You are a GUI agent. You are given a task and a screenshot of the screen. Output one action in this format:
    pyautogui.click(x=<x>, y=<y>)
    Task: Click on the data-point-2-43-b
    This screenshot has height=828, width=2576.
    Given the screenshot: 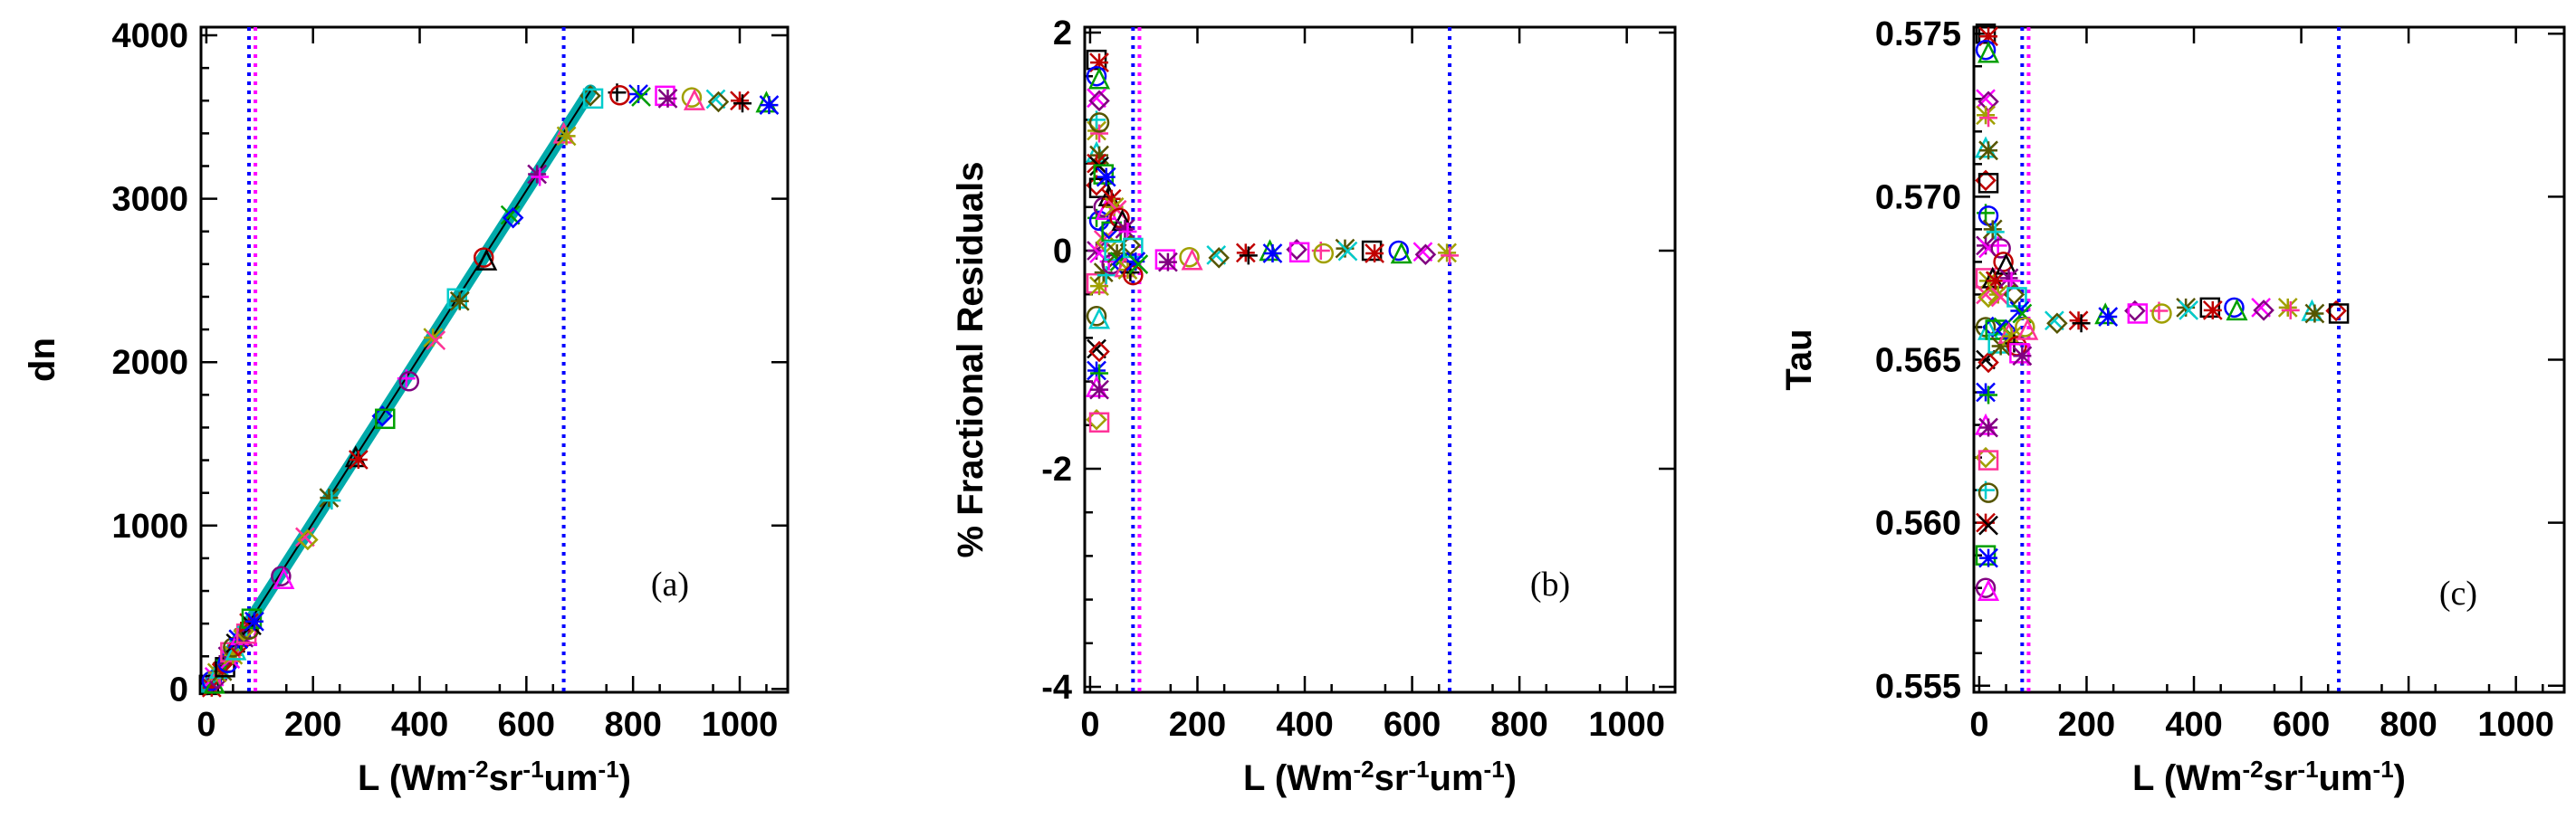 What is the action you would take?
    pyautogui.click(x=2290, y=309)
    